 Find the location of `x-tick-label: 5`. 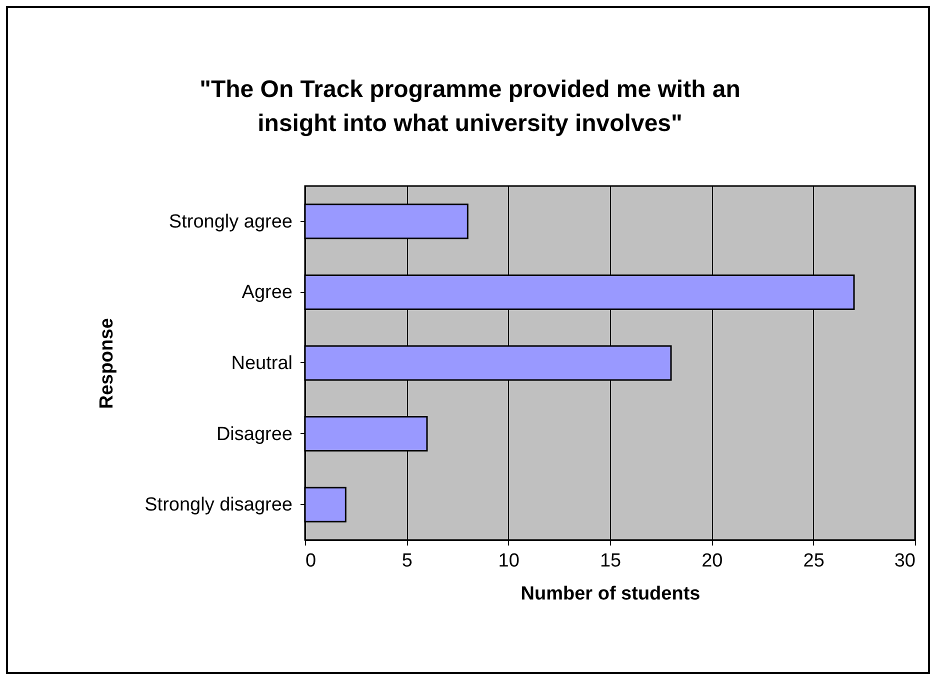

x-tick-label: 5 is located at coordinates (407, 561).